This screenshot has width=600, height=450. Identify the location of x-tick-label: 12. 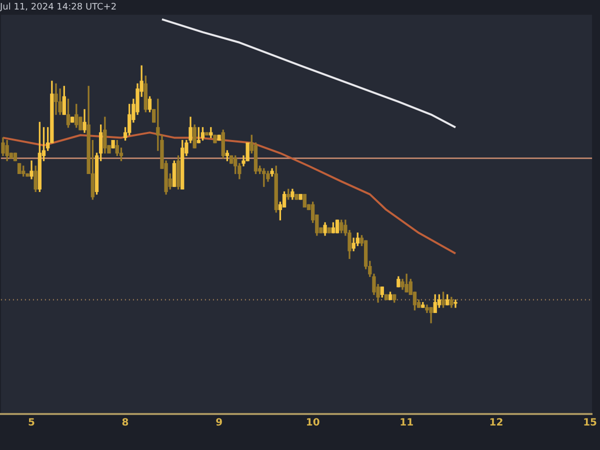
(496, 423).